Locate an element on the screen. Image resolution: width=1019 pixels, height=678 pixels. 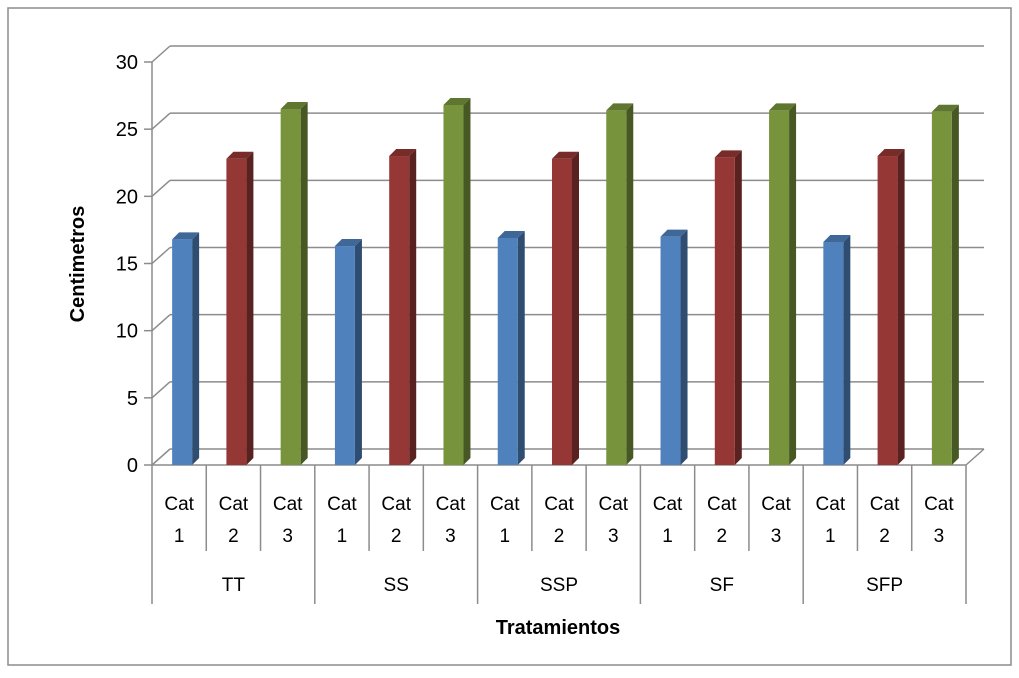
y-tick-label: 10 is located at coordinates (127, 332).